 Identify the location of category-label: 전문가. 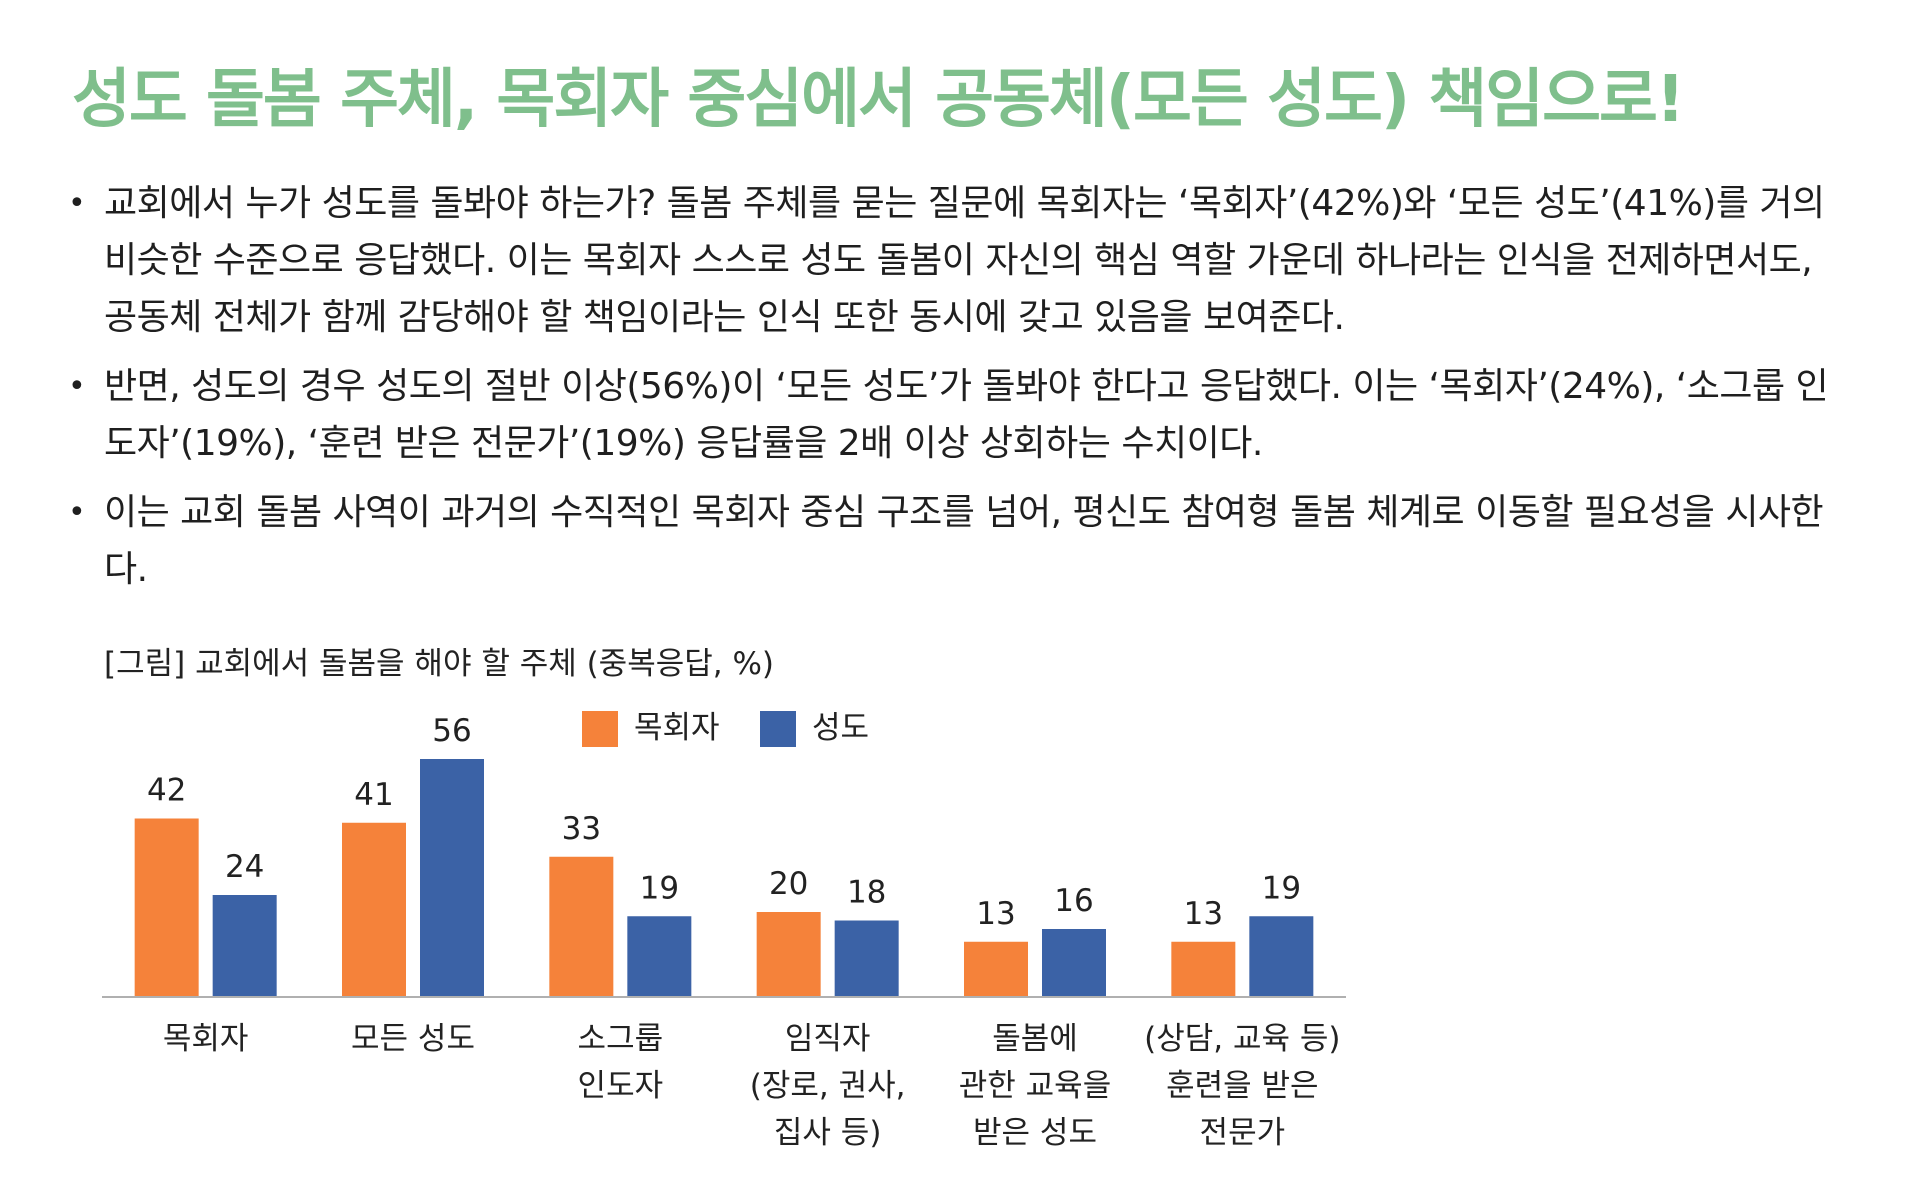
(1243, 1133).